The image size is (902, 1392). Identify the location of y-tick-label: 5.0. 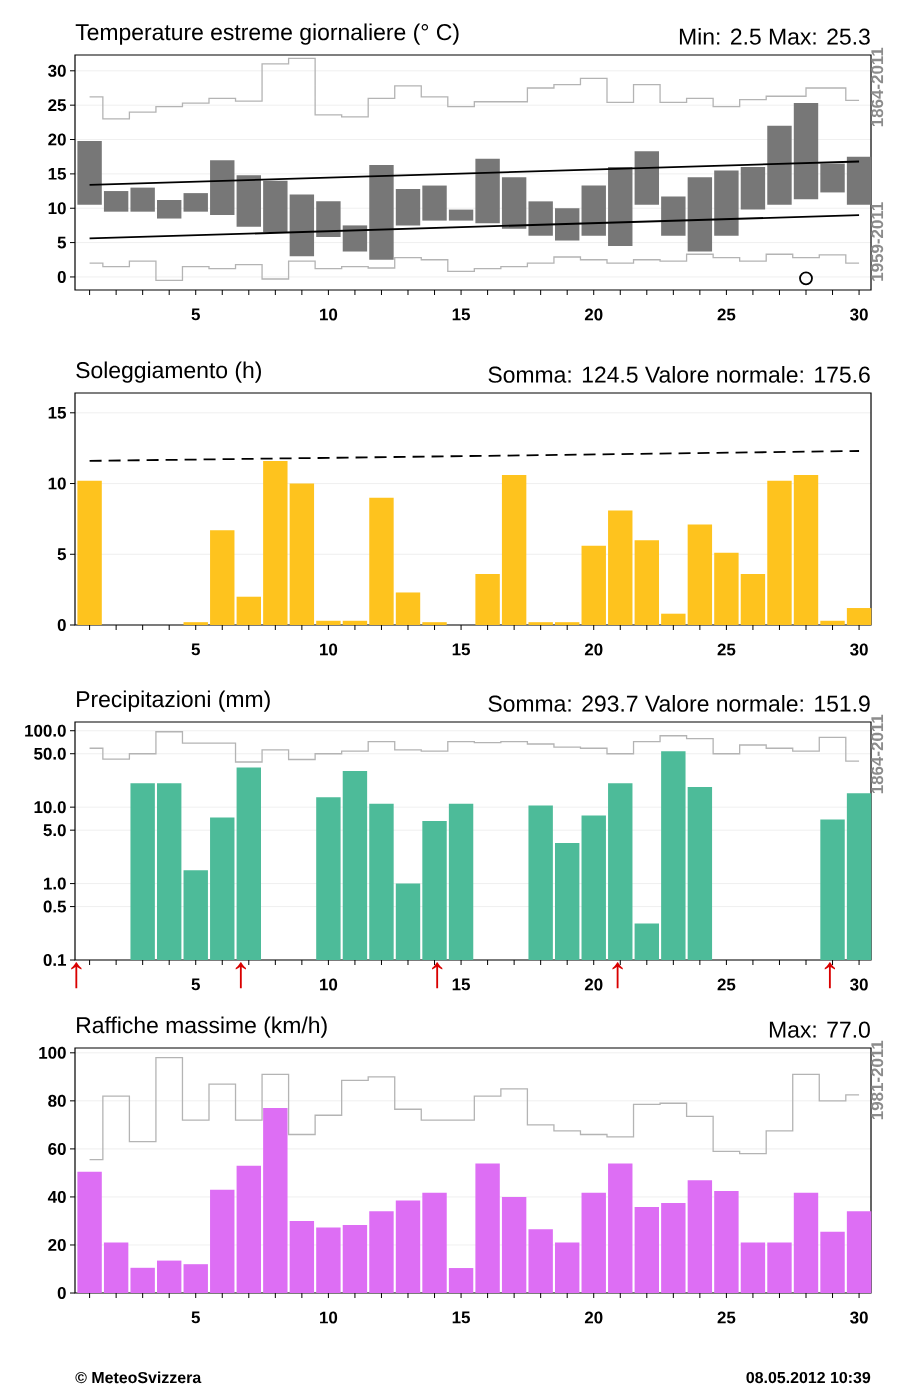
(54, 830).